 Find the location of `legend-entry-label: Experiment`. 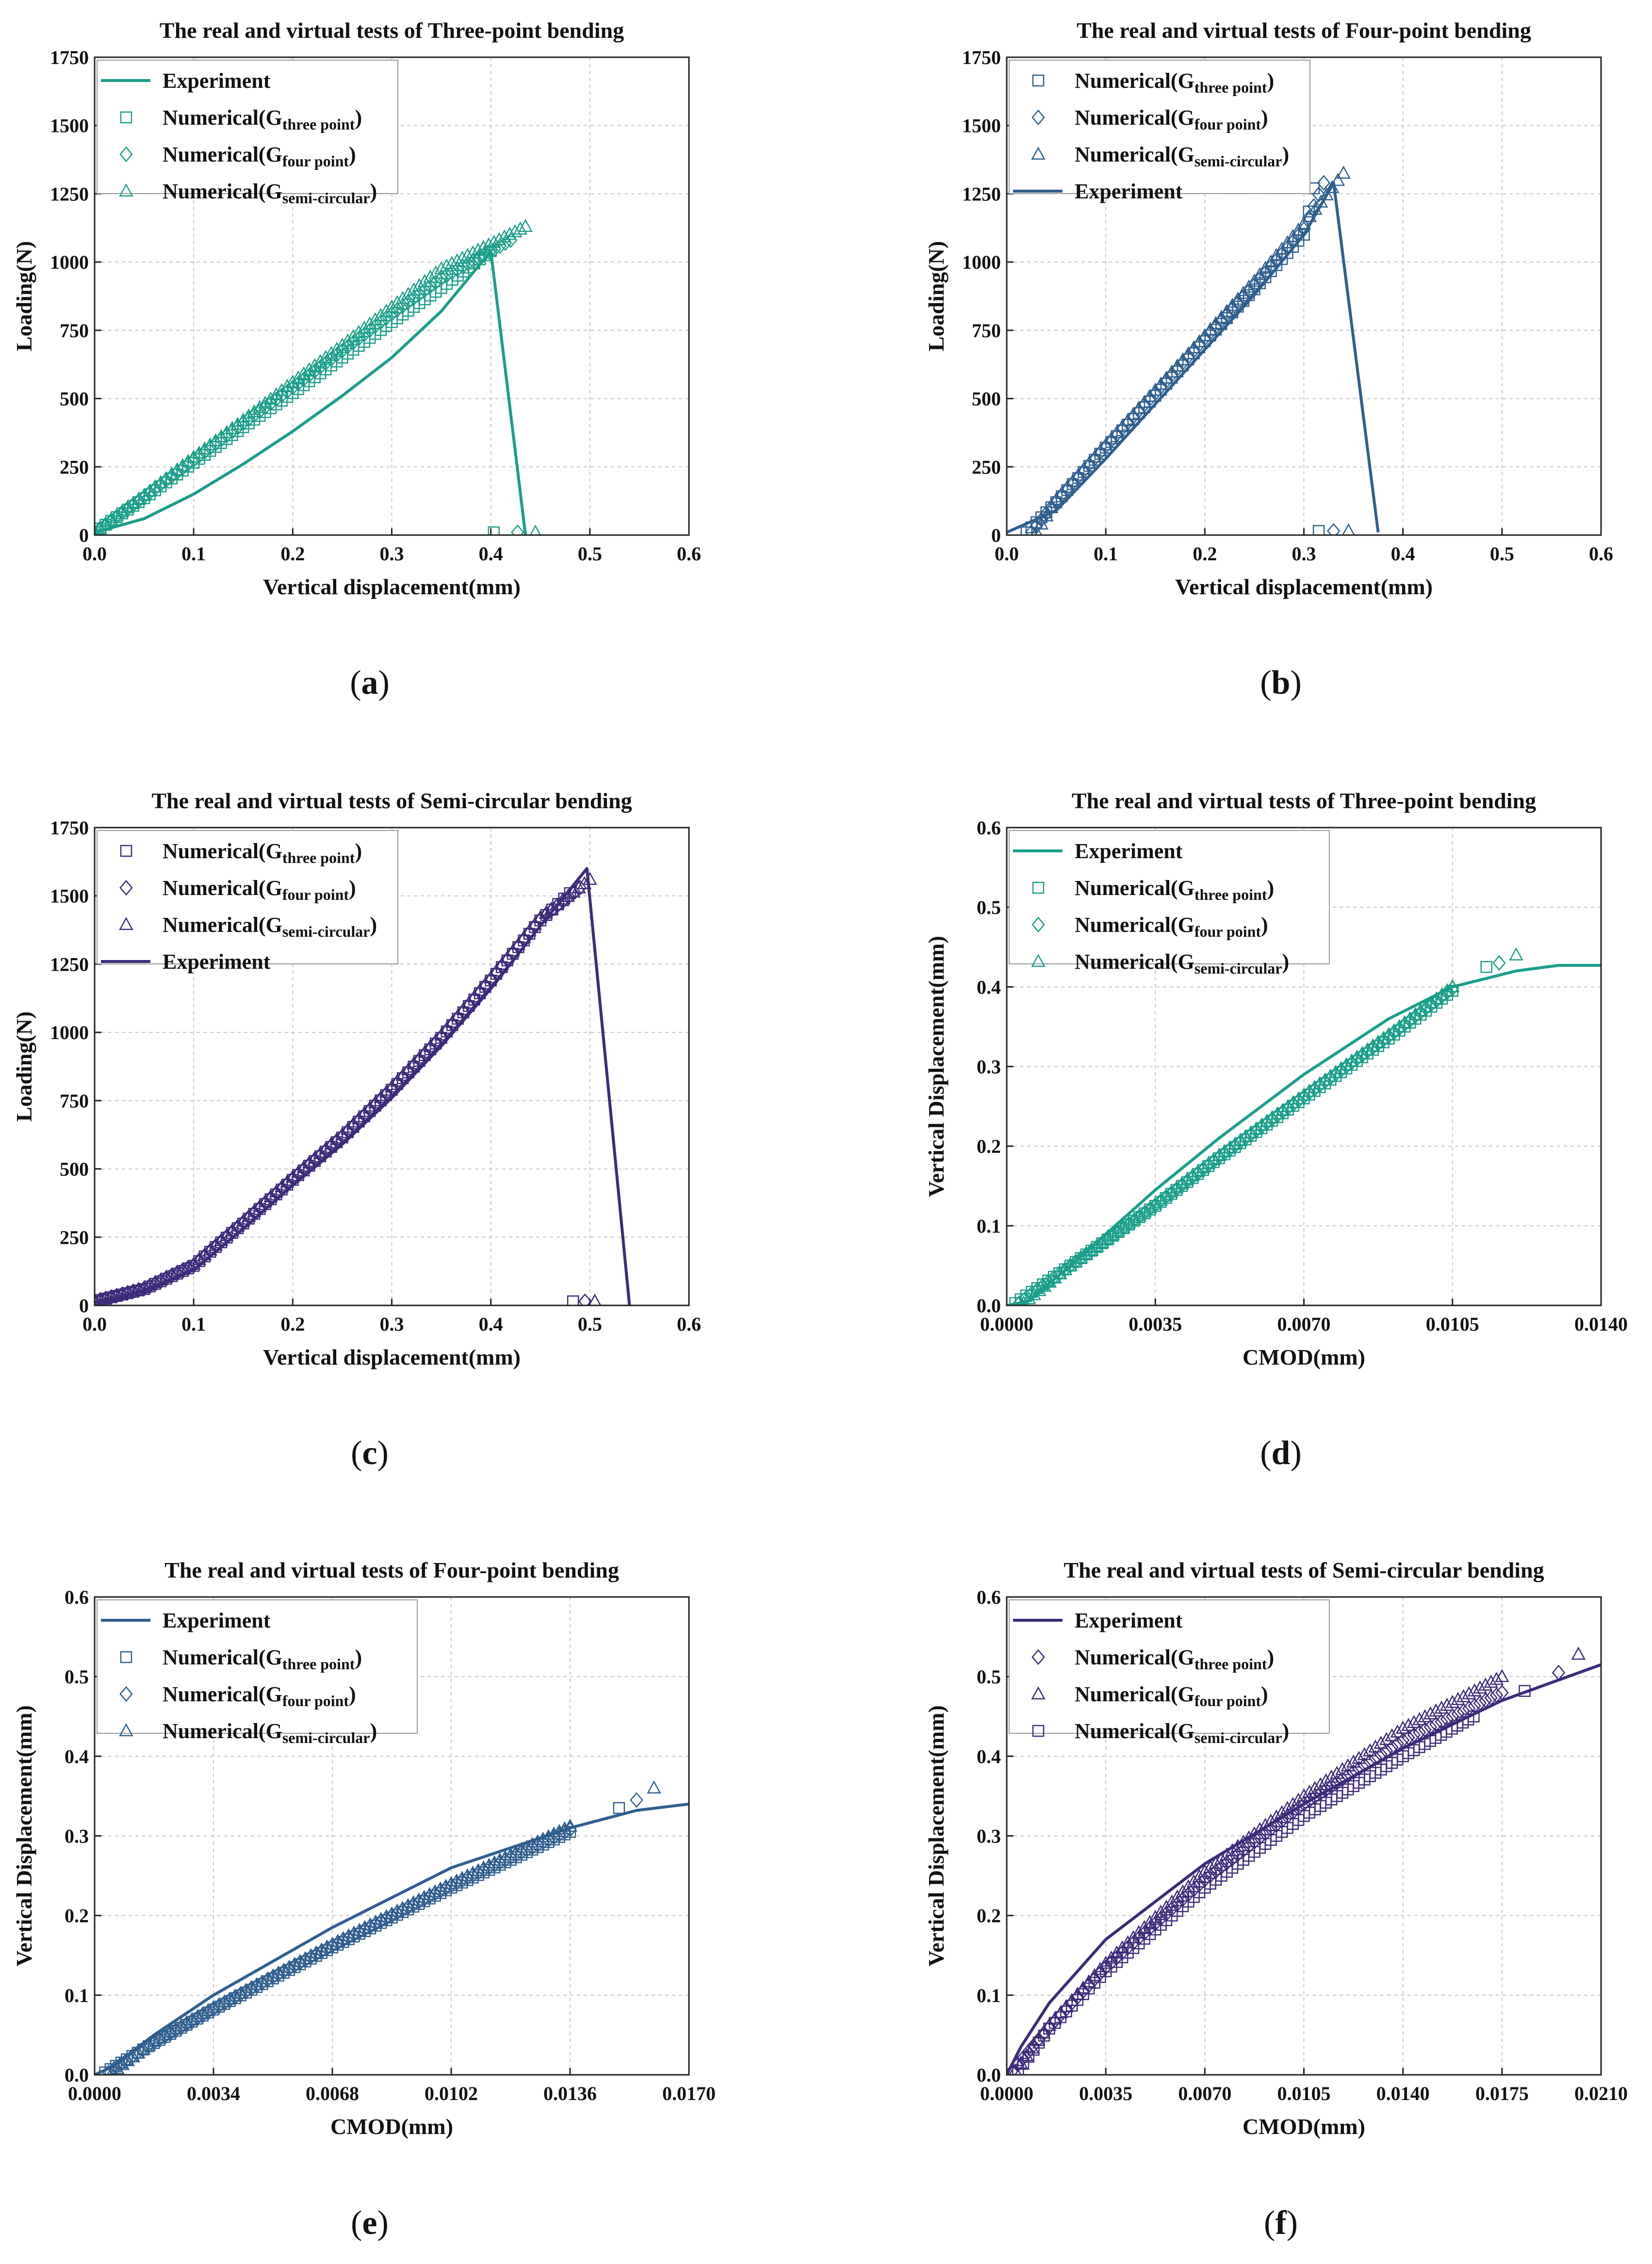

legend-entry-label: Experiment is located at coordinates (217, 1620).